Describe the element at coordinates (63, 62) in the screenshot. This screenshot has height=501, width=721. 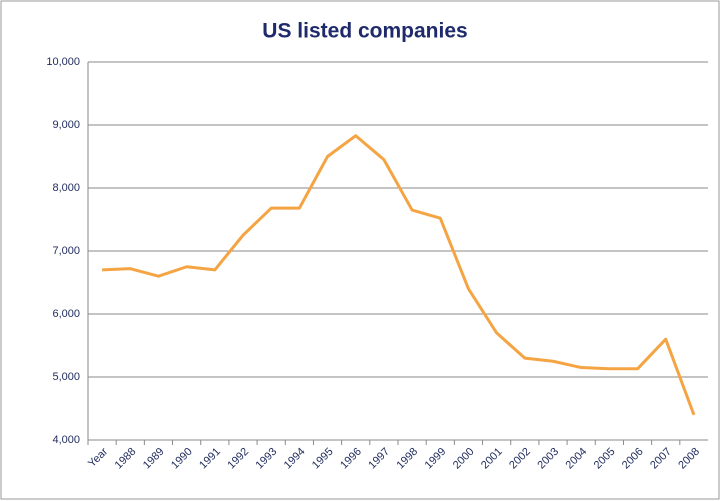
I see `y-tick-label: 10,000` at that location.